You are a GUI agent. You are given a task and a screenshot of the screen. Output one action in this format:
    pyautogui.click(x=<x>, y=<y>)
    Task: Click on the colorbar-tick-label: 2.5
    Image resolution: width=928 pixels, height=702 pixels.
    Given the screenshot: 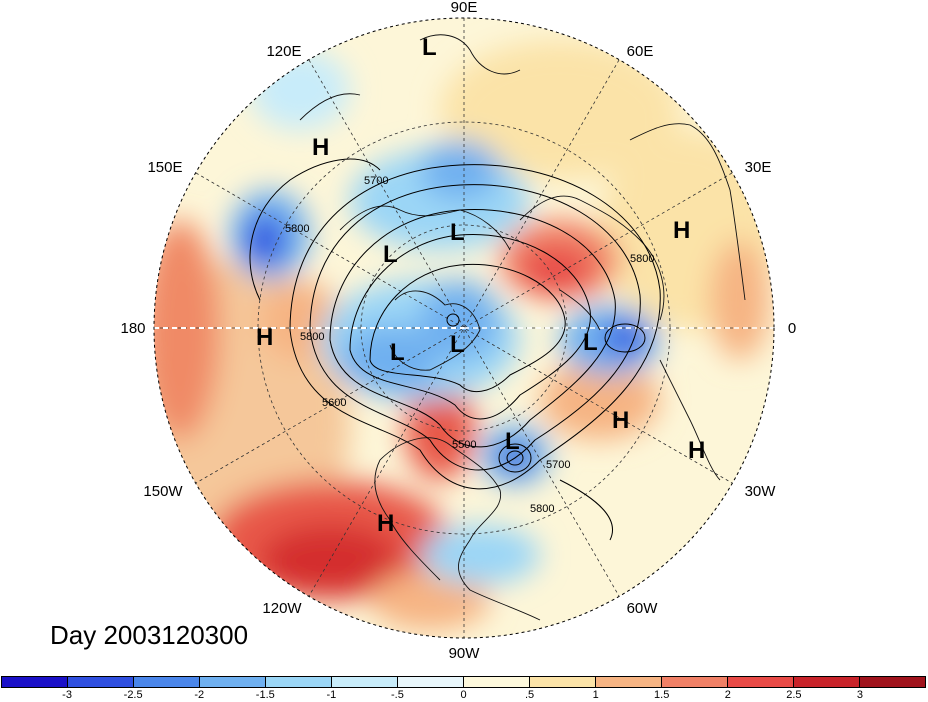 What is the action you would take?
    pyautogui.click(x=794, y=695)
    